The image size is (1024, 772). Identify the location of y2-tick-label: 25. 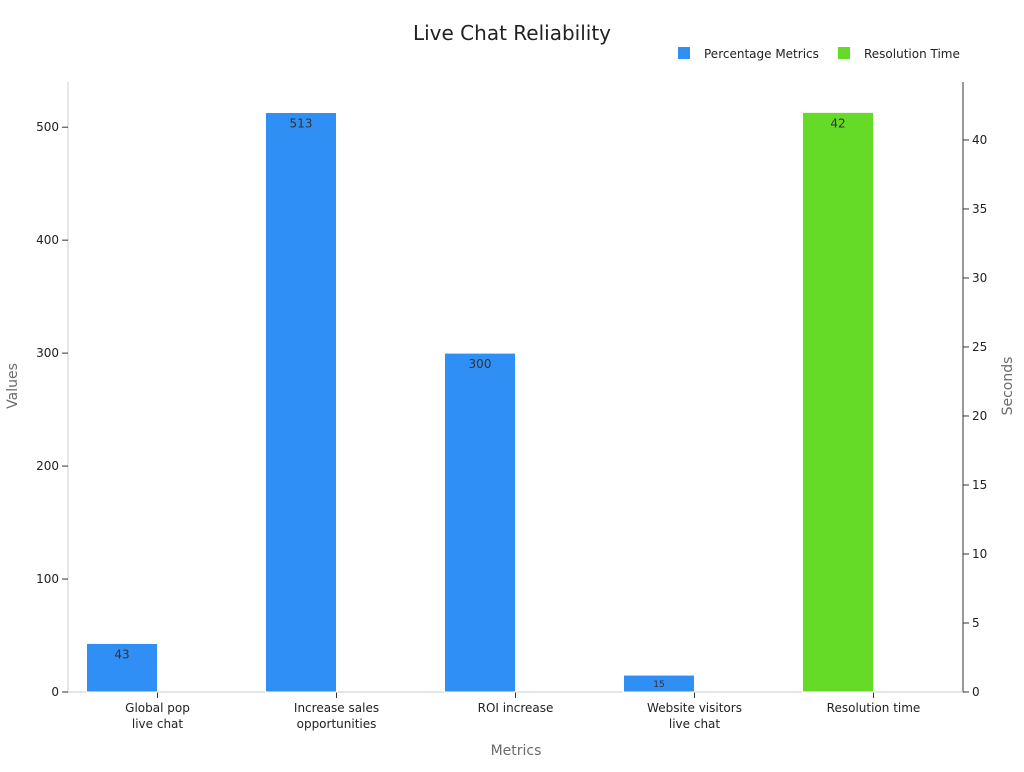
(979, 347).